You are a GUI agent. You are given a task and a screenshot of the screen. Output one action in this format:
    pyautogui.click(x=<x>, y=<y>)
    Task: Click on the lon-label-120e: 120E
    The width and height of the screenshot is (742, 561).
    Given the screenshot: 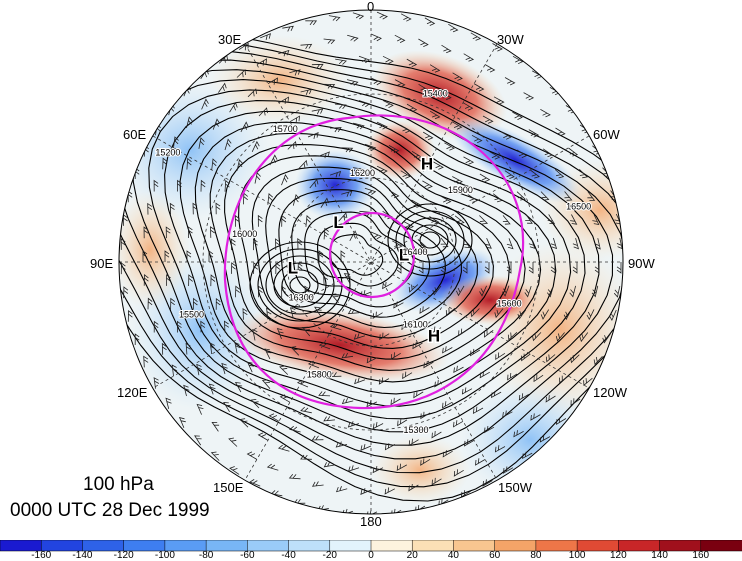 What is the action you would take?
    pyautogui.click(x=132, y=392)
    